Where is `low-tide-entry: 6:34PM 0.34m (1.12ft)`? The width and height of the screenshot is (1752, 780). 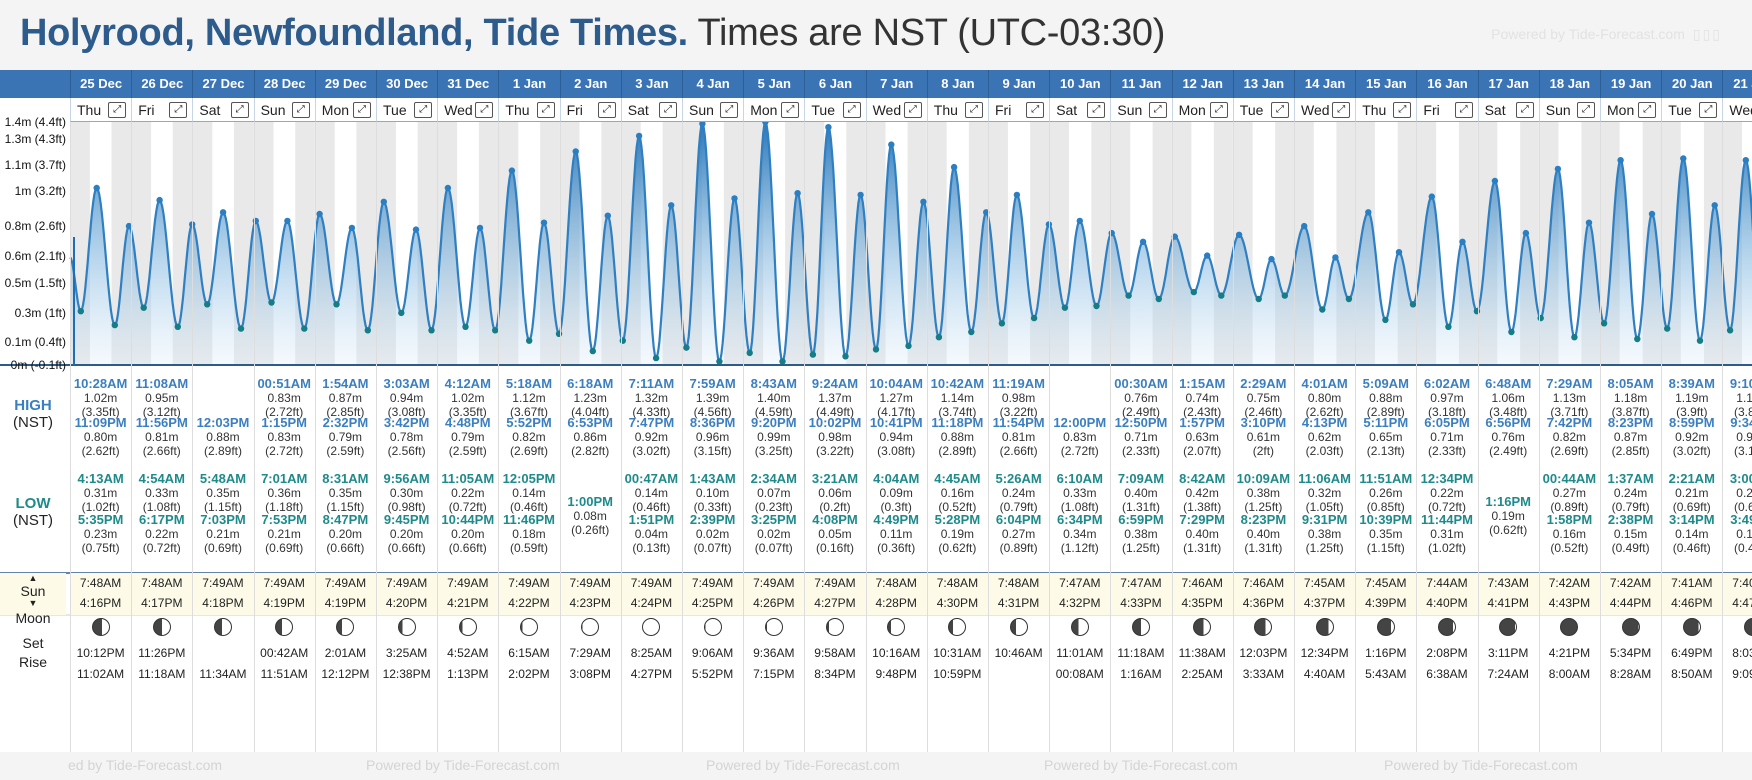 low-tide-entry: 6:34PM 0.34m (1.12ft) is located at coordinates (1079, 534).